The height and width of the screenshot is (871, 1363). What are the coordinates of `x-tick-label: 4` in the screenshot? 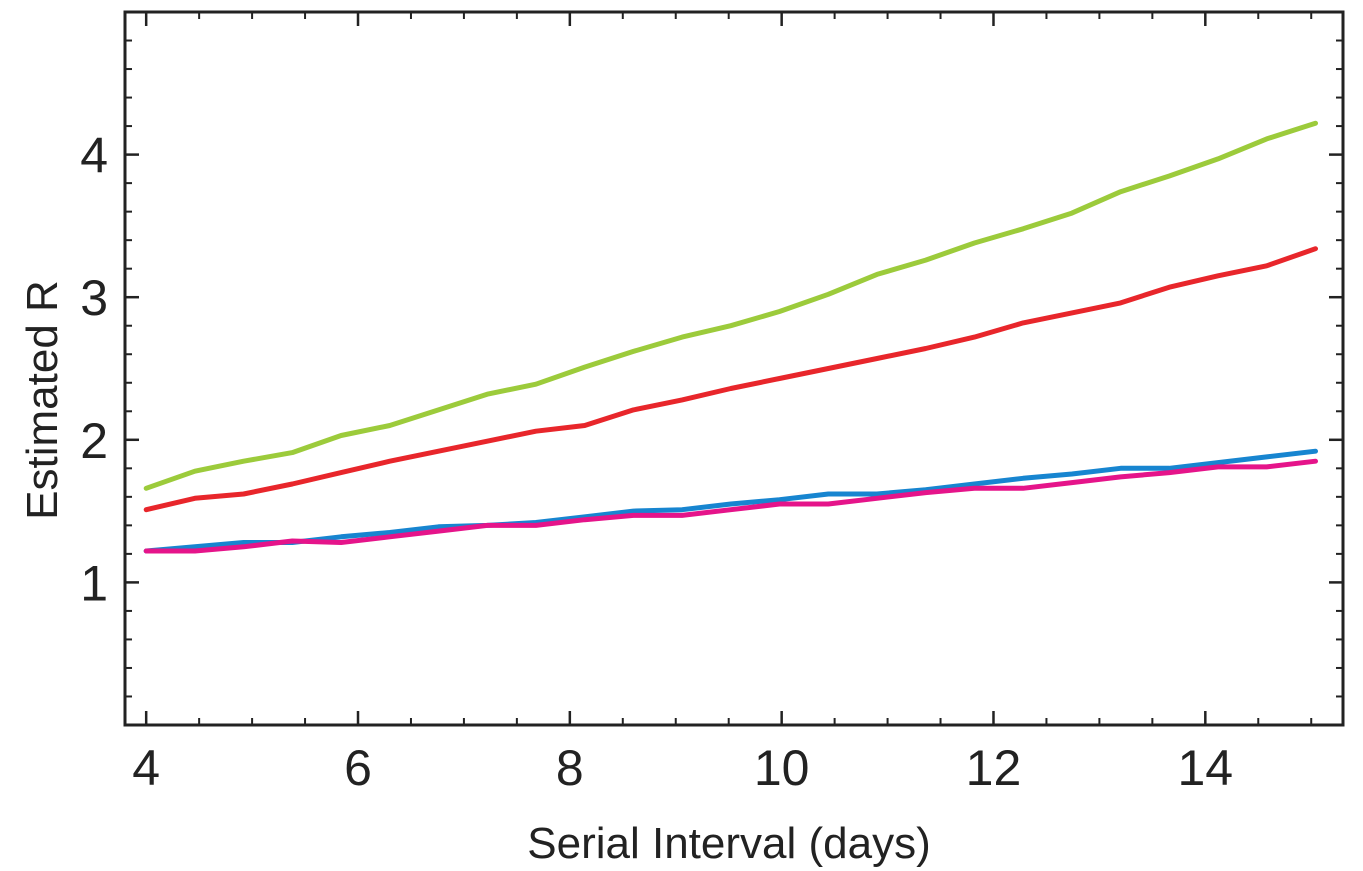 It's located at (146, 768).